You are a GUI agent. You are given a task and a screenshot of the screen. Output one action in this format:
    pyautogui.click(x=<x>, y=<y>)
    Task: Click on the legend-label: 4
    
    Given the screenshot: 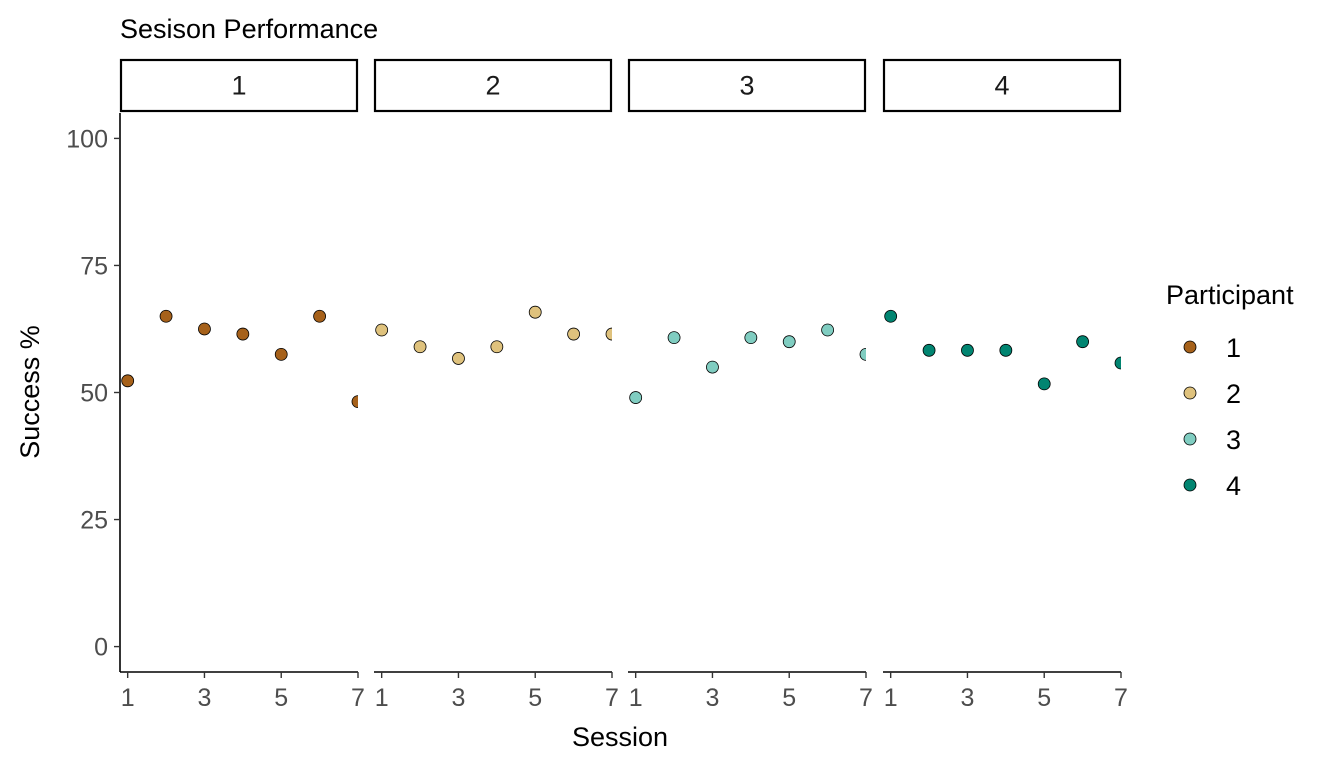 What is the action you would take?
    pyautogui.click(x=1233, y=486)
    